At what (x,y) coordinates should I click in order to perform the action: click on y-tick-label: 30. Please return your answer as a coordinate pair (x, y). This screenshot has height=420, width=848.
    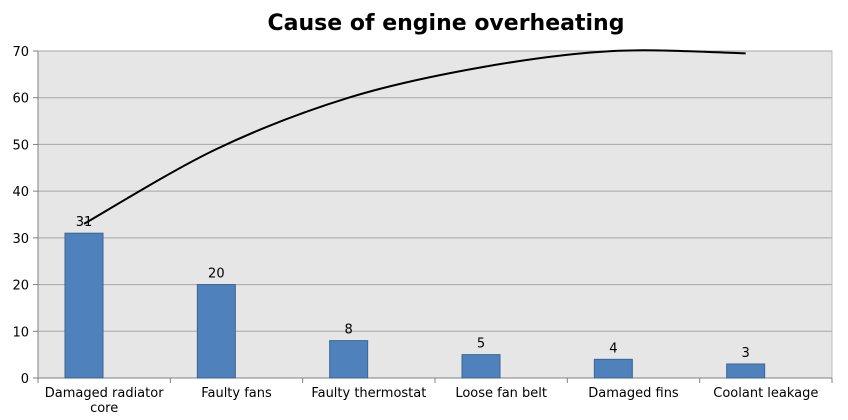
    Looking at the image, I should click on (20, 239).